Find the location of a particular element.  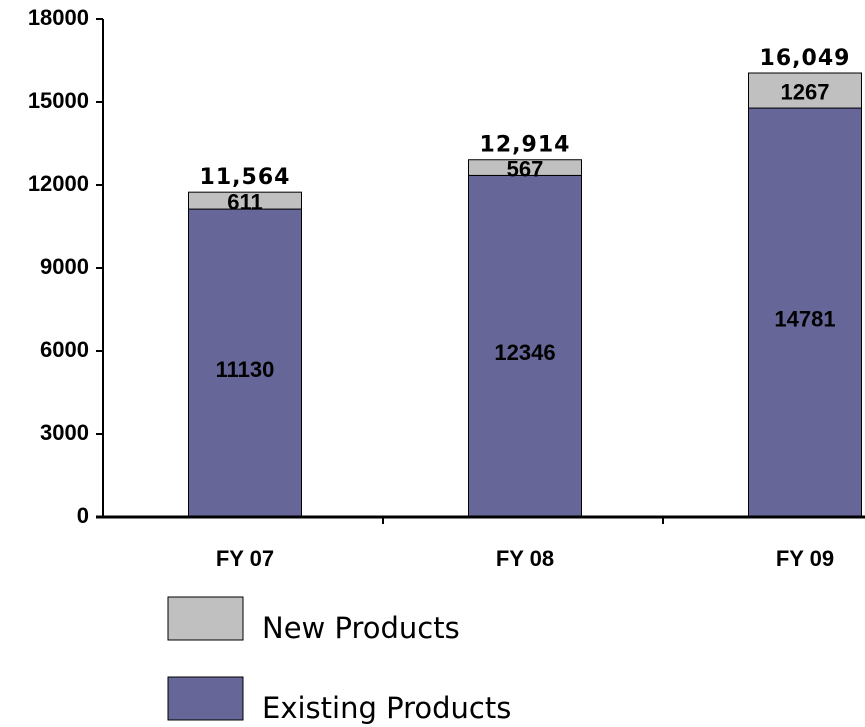

total-label: 12,914 is located at coordinates (525, 145).